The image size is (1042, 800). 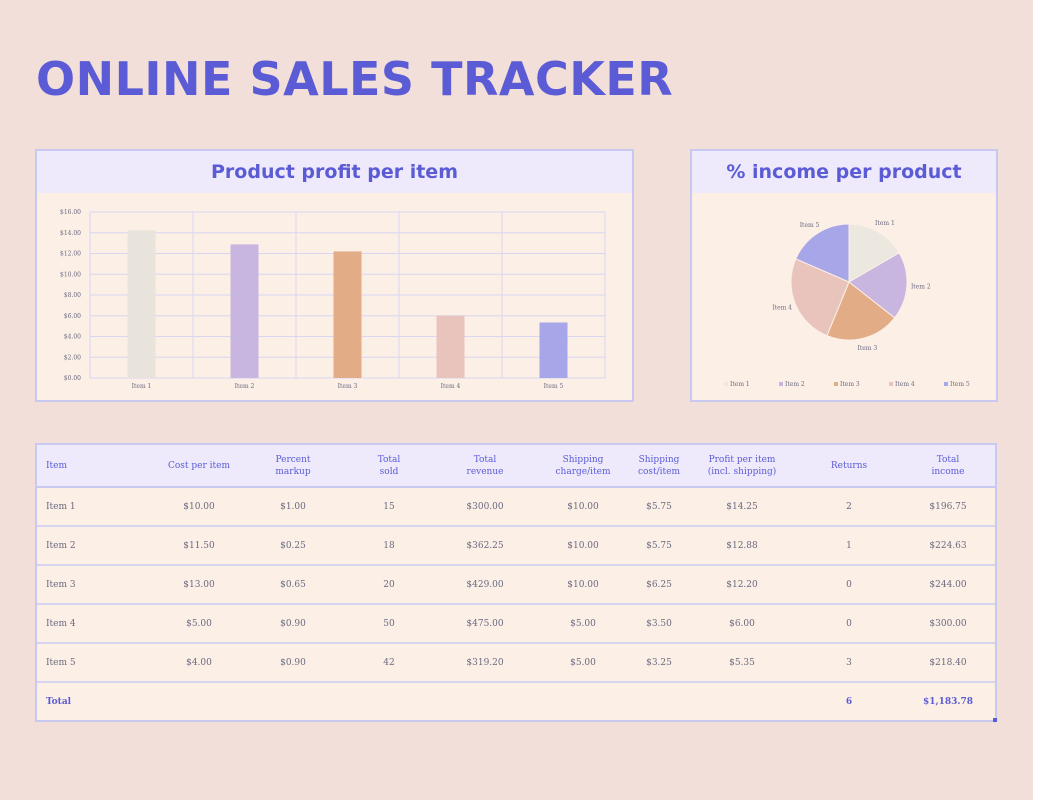 I want to click on cell: Item 2, so click(x=96, y=546).